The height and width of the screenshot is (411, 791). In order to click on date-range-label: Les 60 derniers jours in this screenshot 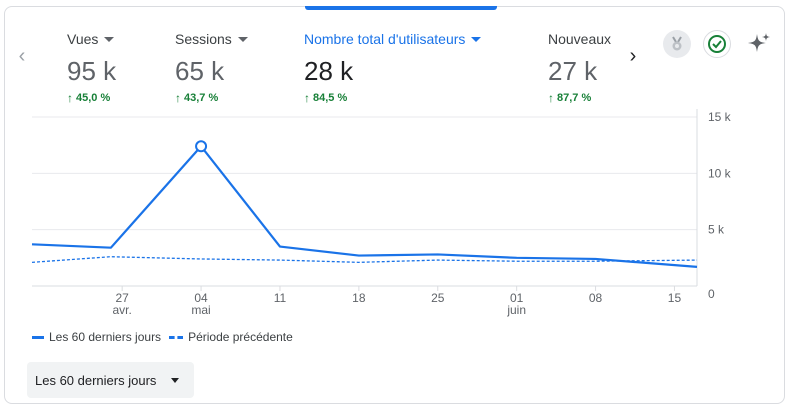, I will do `click(96, 380)`.